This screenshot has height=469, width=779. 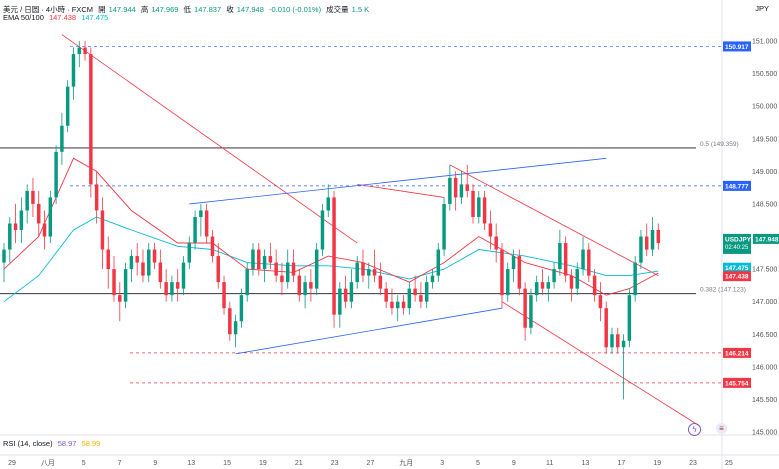 I want to click on high-value: 147.969, so click(x=165, y=9).